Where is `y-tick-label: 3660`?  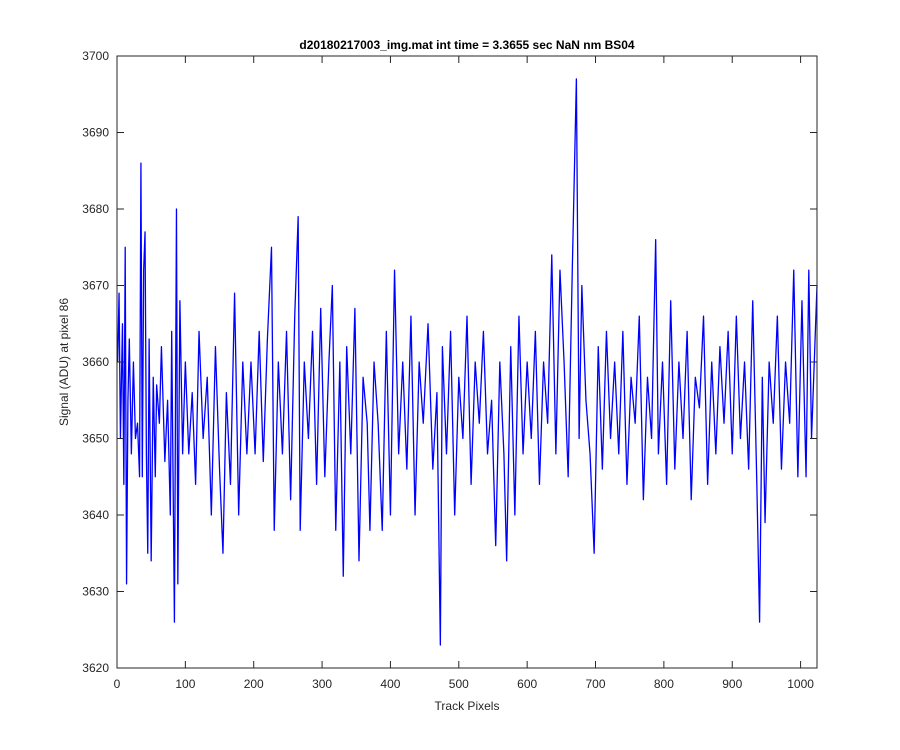 y-tick-label: 3660 is located at coordinates (95, 362).